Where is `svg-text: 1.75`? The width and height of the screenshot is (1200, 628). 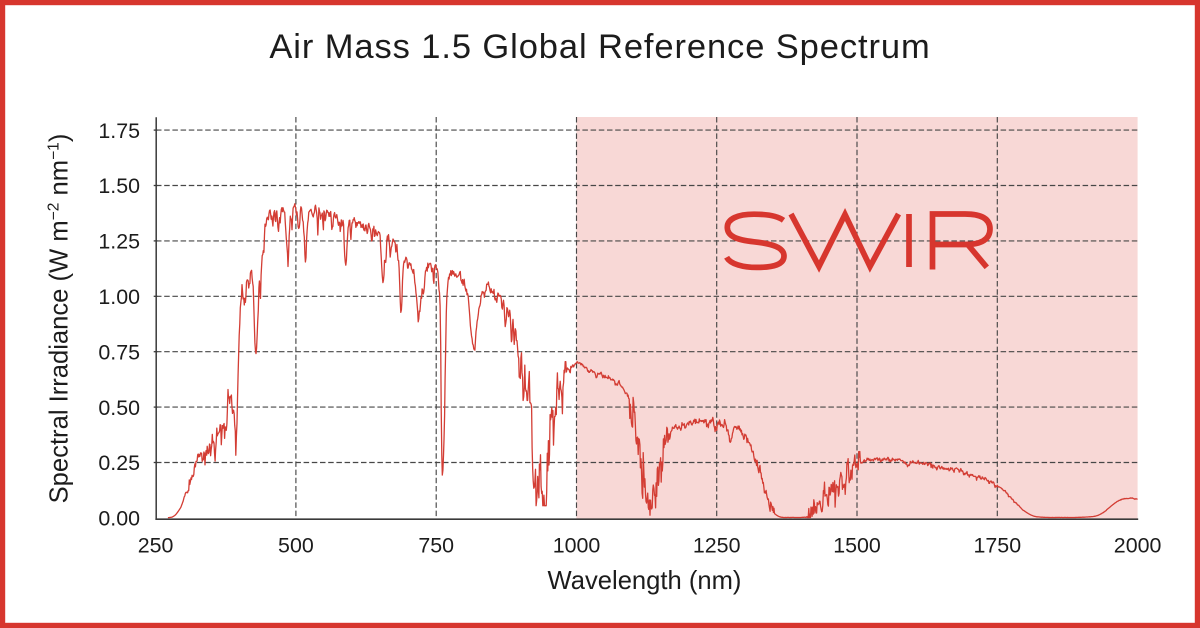
svg-text: 1.75 is located at coordinates (119, 131).